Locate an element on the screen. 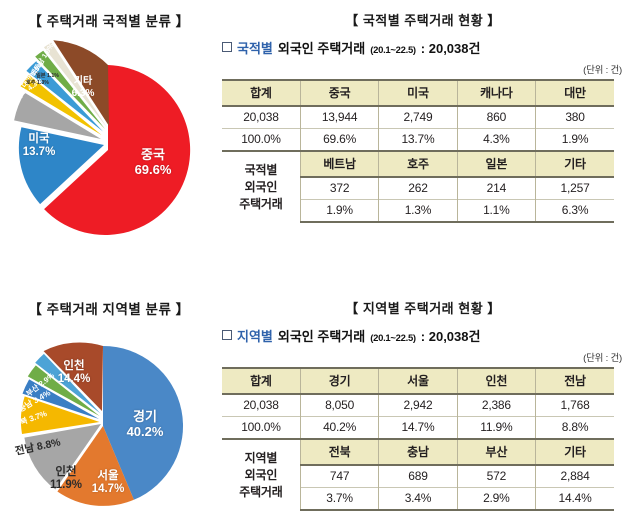  region-table-subtitle: 지역별 외국인 주택거래 (20.1~22.5) : 20,038건 is located at coordinates (425, 335).